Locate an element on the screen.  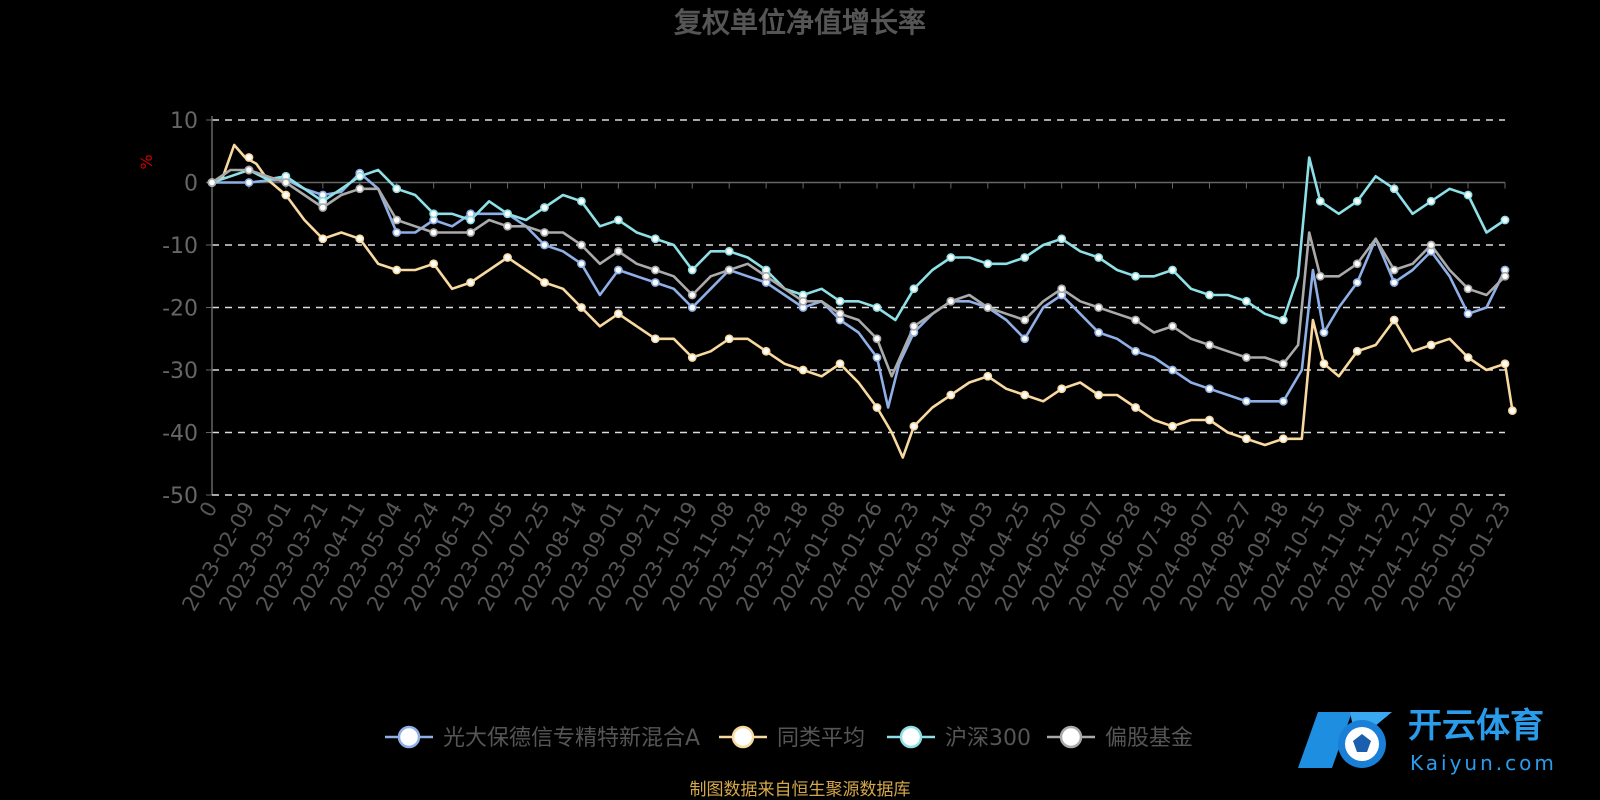
legend-item-1: 同类平均 is located at coordinates (792, 738).